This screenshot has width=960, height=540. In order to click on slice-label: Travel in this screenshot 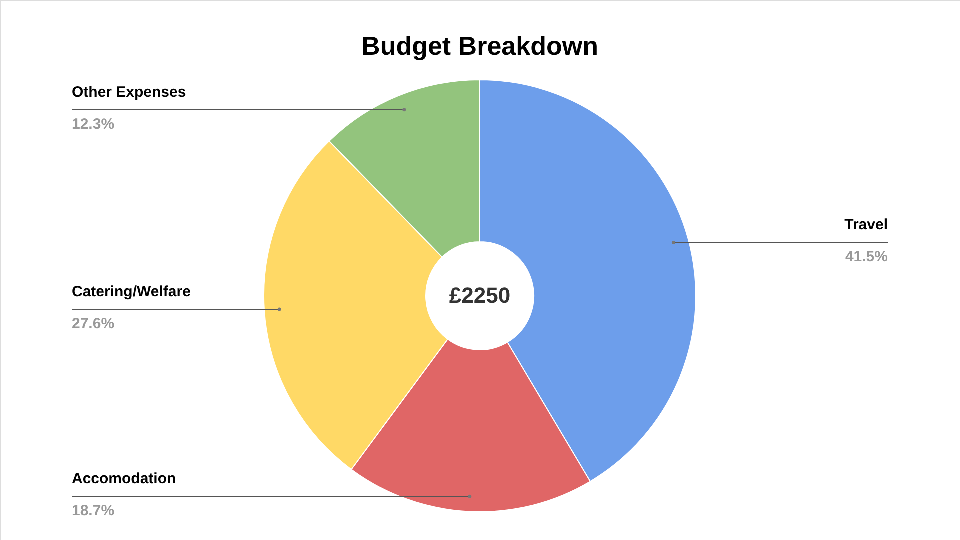, I will do `click(866, 225)`.